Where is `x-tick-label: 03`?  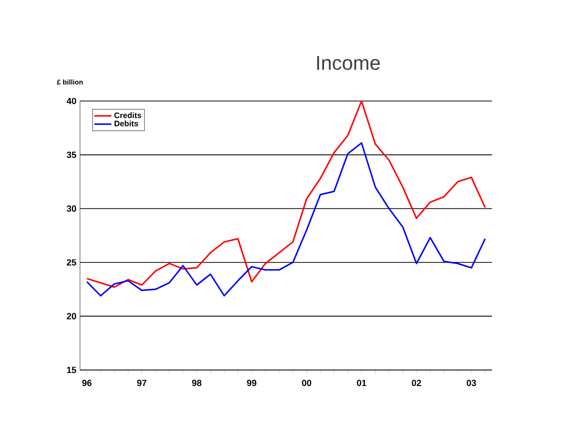
x-tick-label: 03 is located at coordinates (471, 383).